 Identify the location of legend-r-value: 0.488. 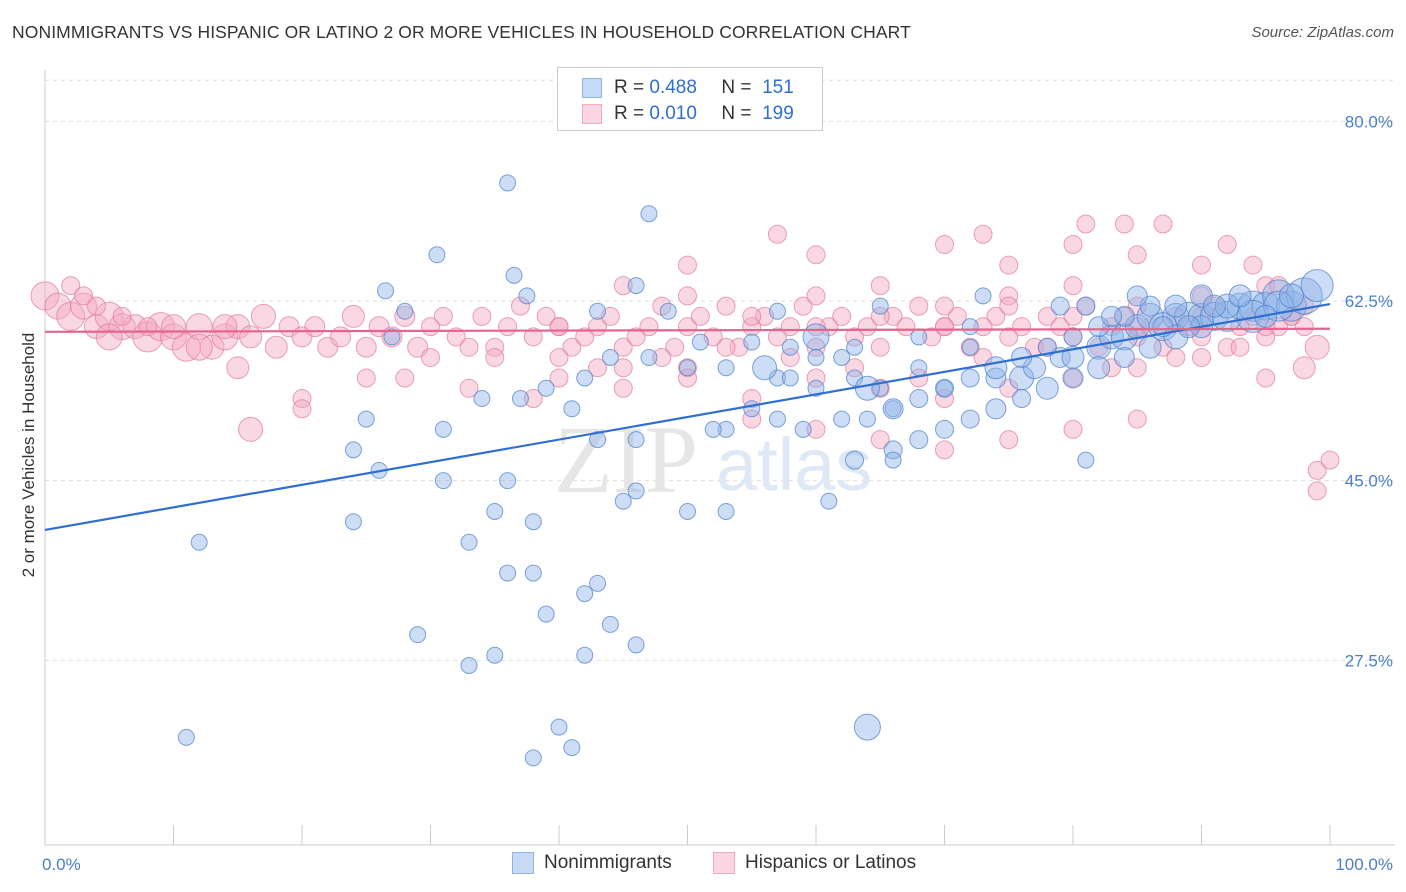
(673, 87).